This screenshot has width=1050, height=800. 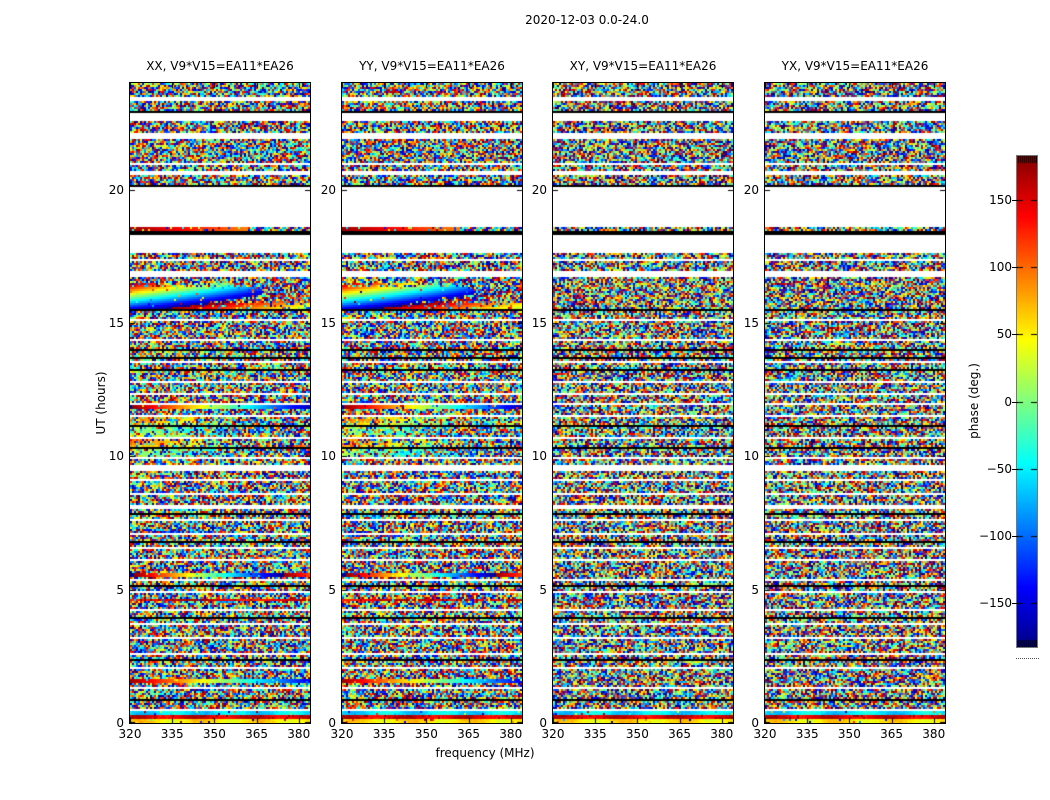 What do you see at coordinates (995, 535) in the screenshot?
I see `colorbar-tick-label: −100` at bounding box center [995, 535].